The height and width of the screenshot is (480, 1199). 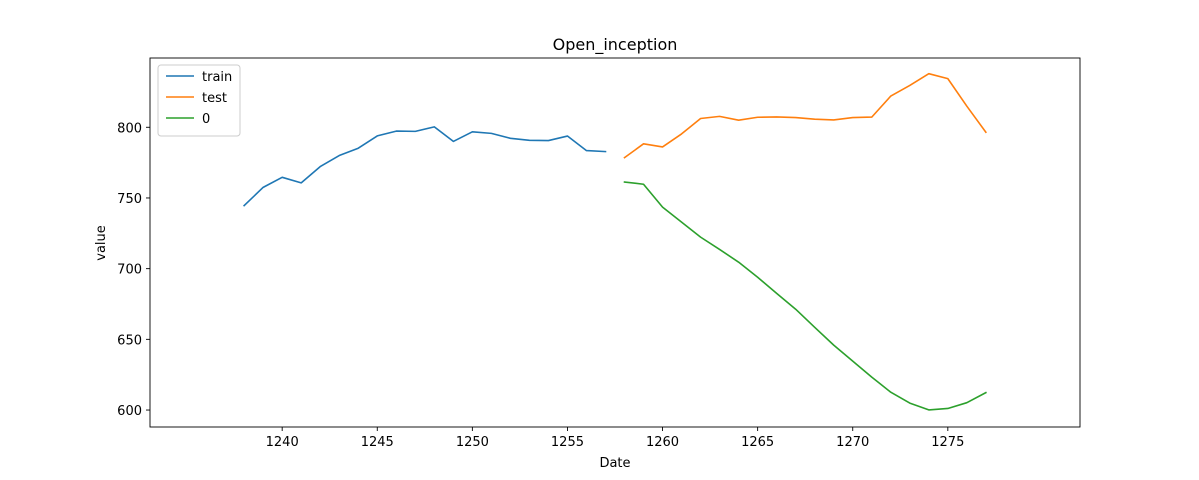 What do you see at coordinates (852, 442) in the screenshot?
I see `x-tick-label: 1270` at bounding box center [852, 442].